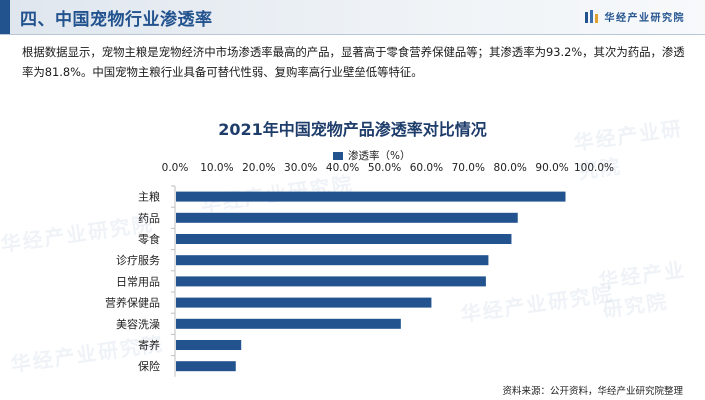 Image resolution: width=705 pixels, height=400 pixels. What do you see at coordinates (175, 168) in the screenshot?
I see `x-tick-label: 0.0%` at bounding box center [175, 168].